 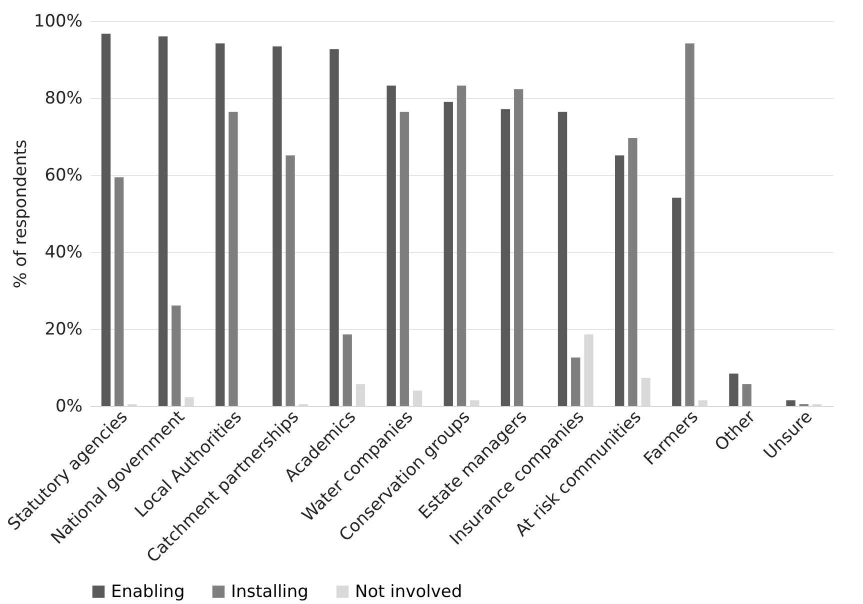 What do you see at coordinates (20, 213) in the screenshot?
I see `y-axis-title: % of respondents` at bounding box center [20, 213].